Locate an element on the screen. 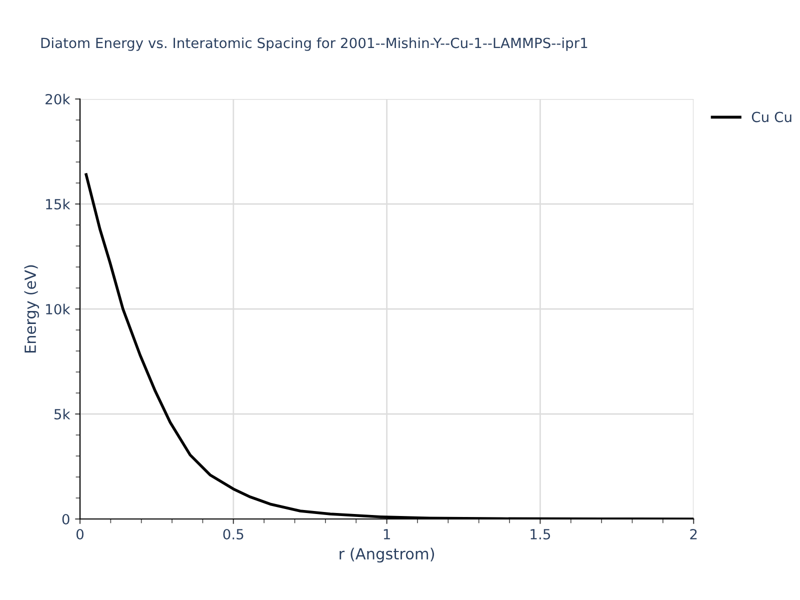 This screenshot has width=800, height=600. legend-label: Cu Cu is located at coordinates (772, 117).